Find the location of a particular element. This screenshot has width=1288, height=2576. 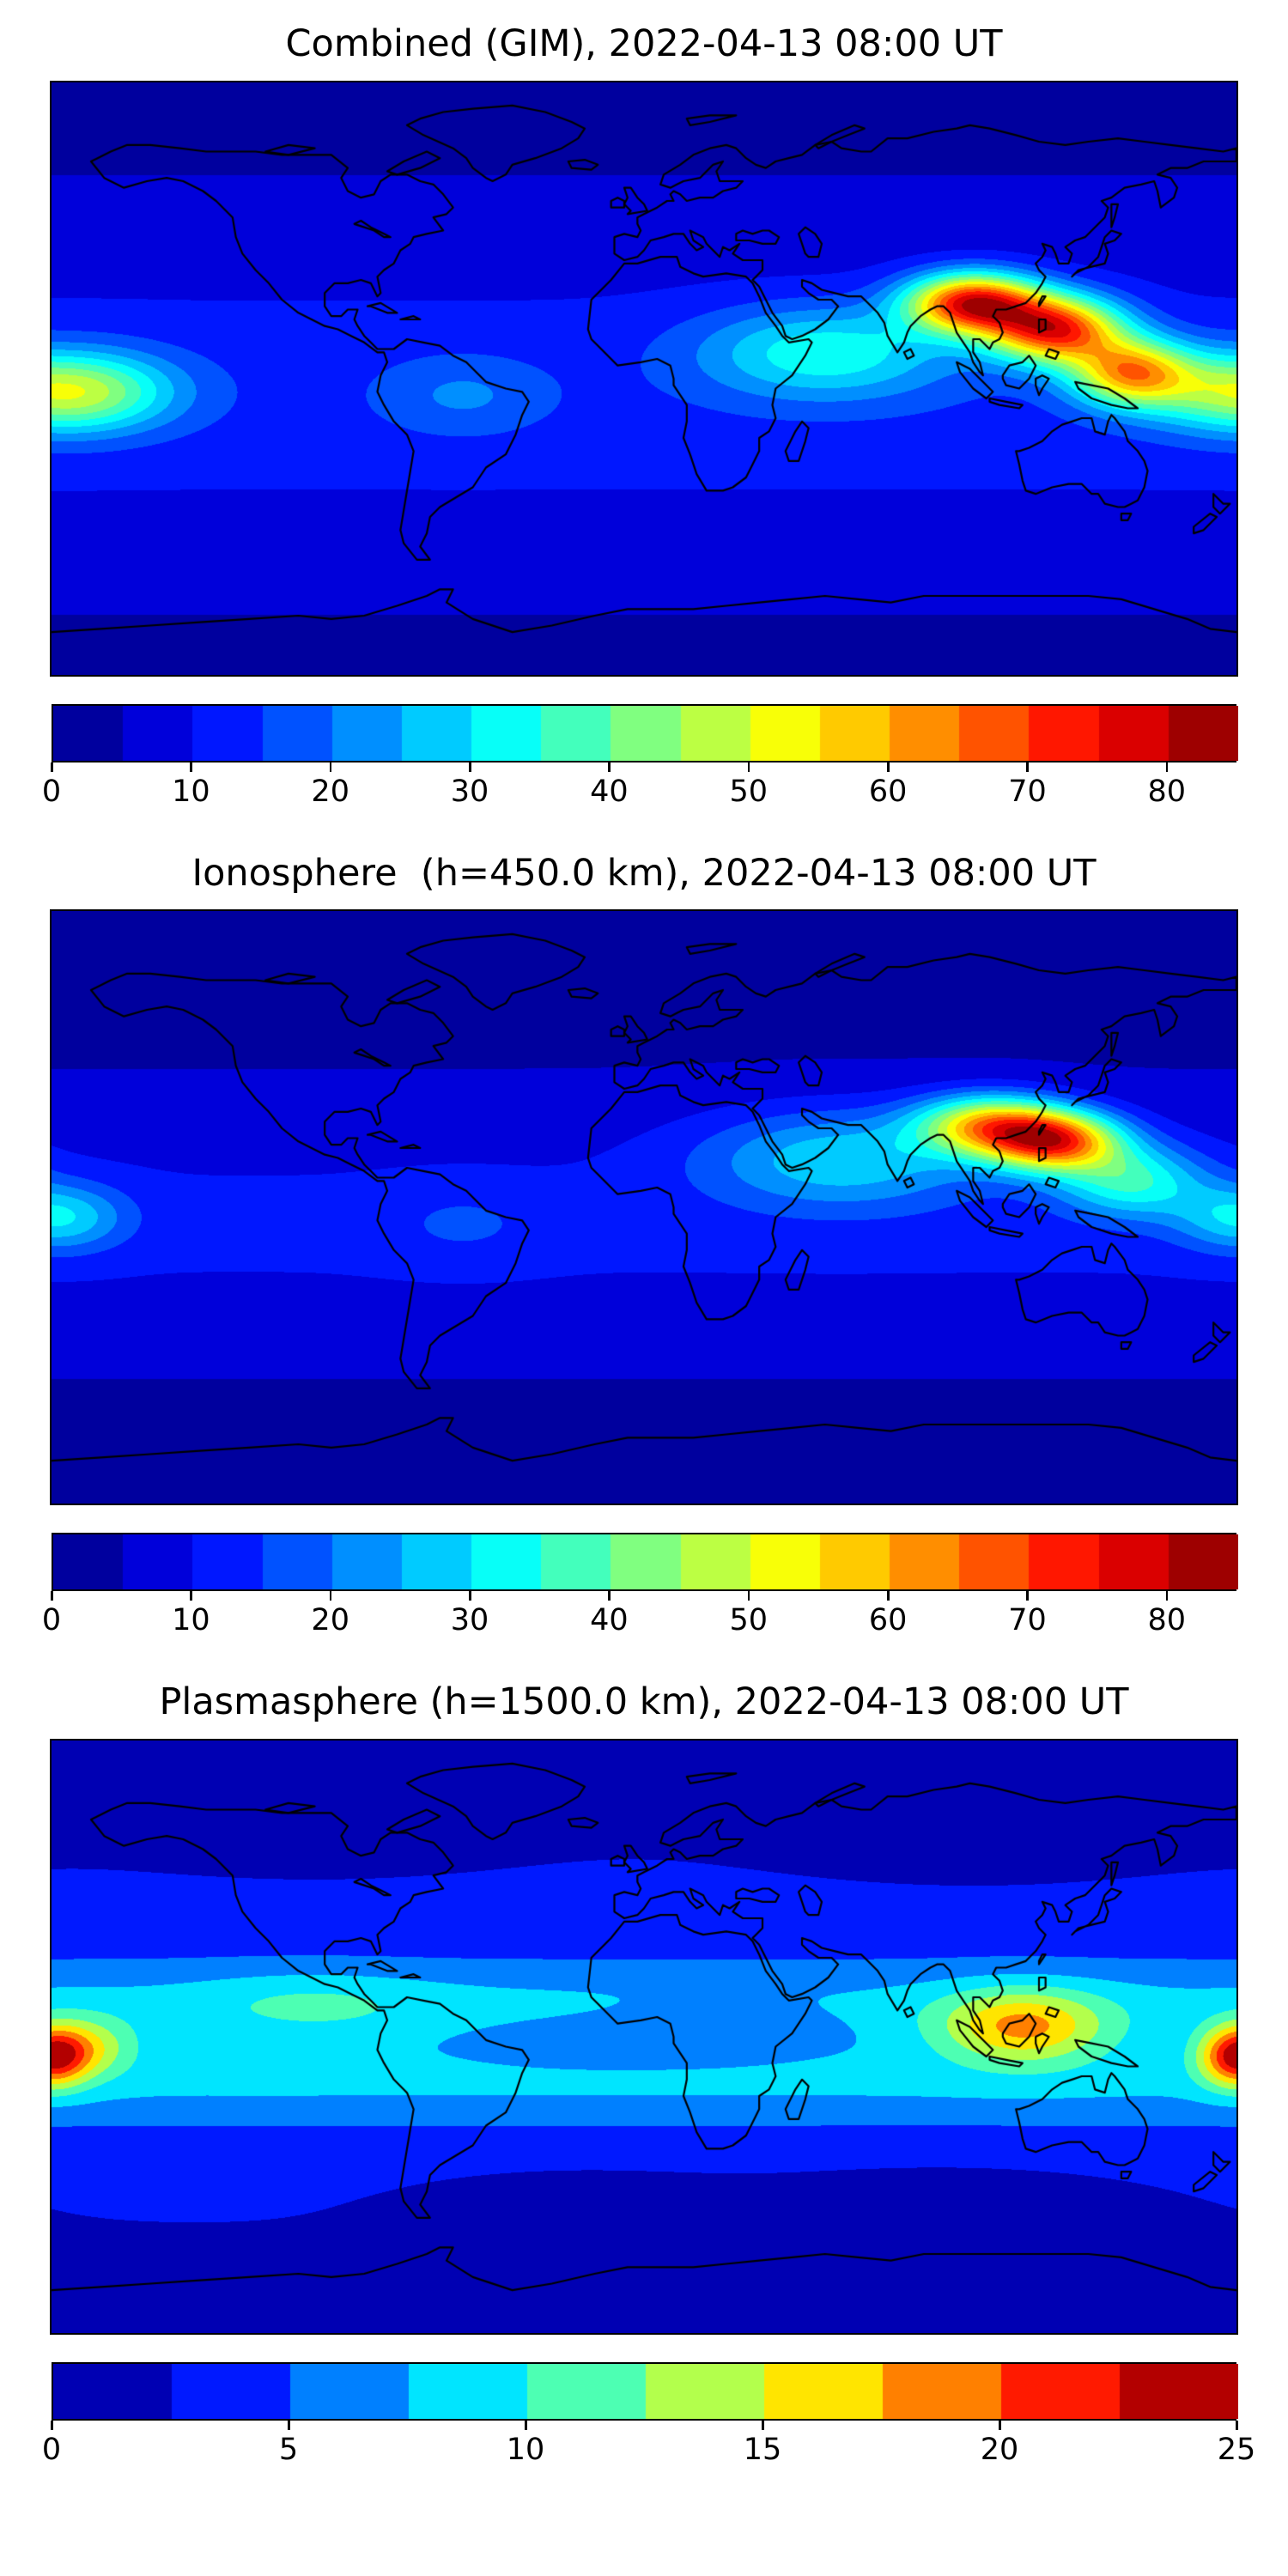

colorbar-combined: 0 10 20 30 40 50 60 70 80 is located at coordinates (640, 757).